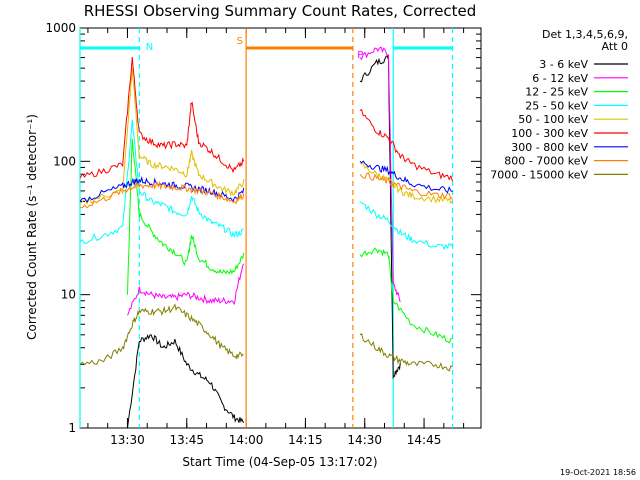 The height and width of the screenshot is (480, 640). What do you see at coordinates (553, 119) in the screenshot?
I see `legend-label: 50 - 100 keV` at bounding box center [553, 119].